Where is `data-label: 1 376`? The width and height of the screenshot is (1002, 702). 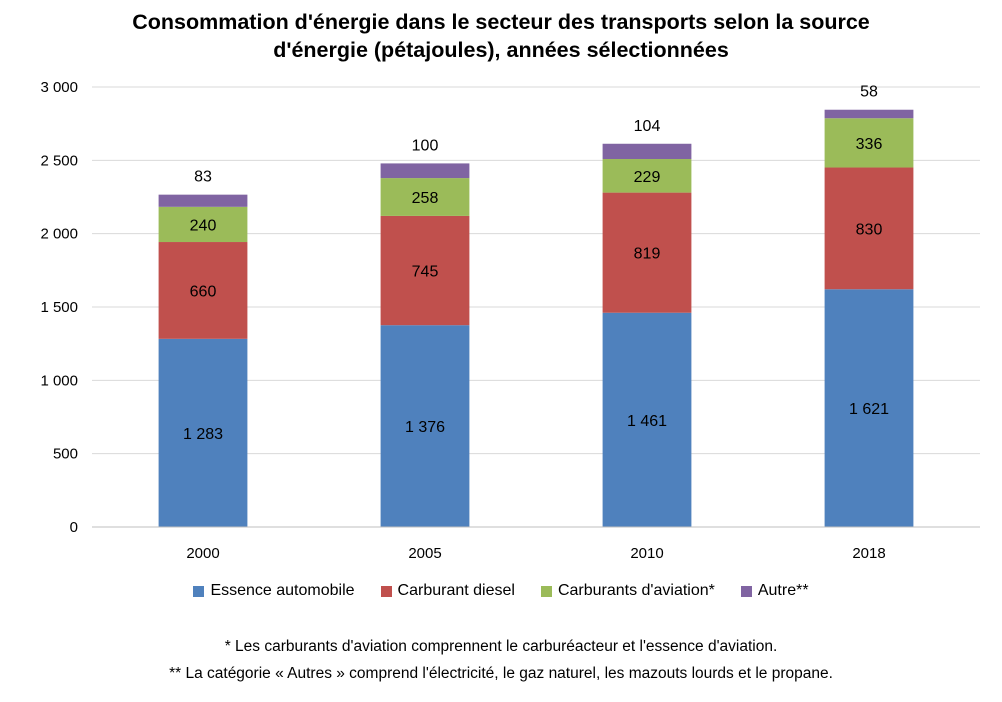
data-label: 1 376 is located at coordinates (425, 427).